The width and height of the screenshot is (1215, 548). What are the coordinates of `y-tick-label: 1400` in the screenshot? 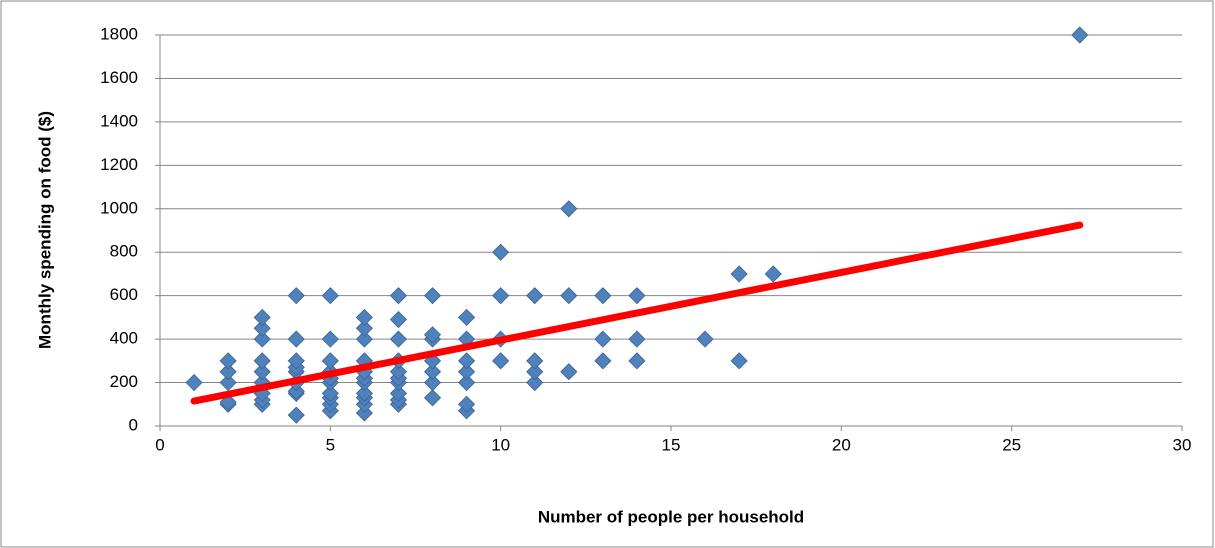 It's located at (119, 120).